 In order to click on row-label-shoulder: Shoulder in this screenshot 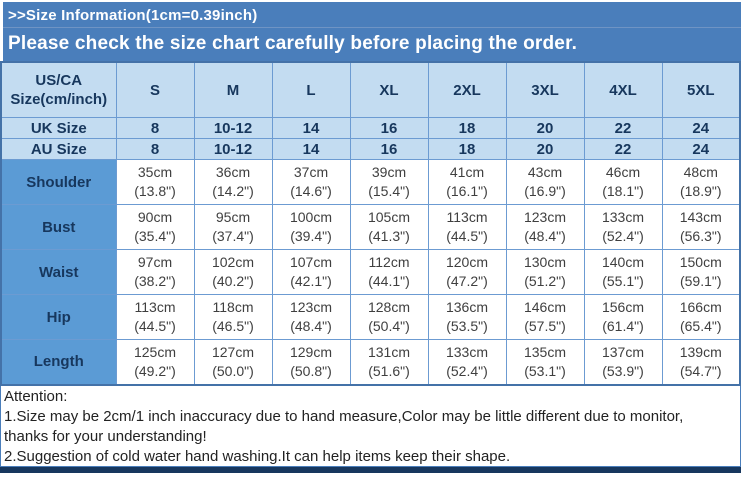, I will do `click(58, 182)`.